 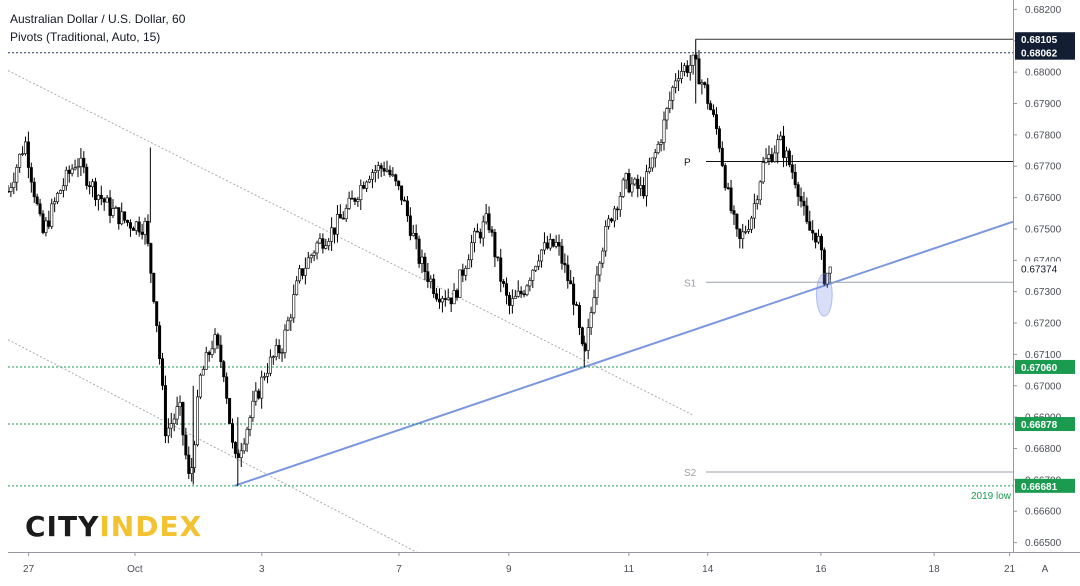 I want to click on y-tick-label: 0.68000, so click(x=1043, y=73).